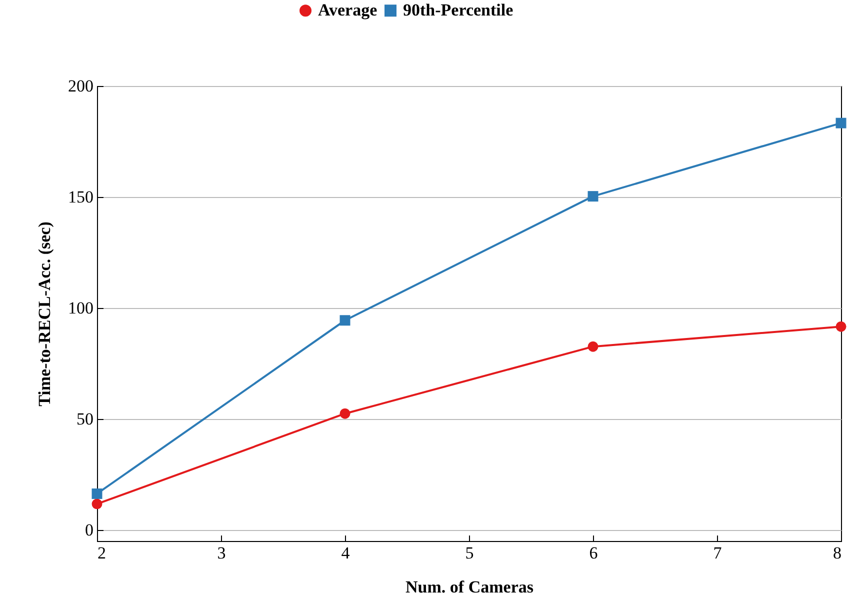 Image resolution: width=847 pixels, height=609 pixels. Describe the element at coordinates (345, 553) in the screenshot. I see `x-tick-label: 4` at that location.